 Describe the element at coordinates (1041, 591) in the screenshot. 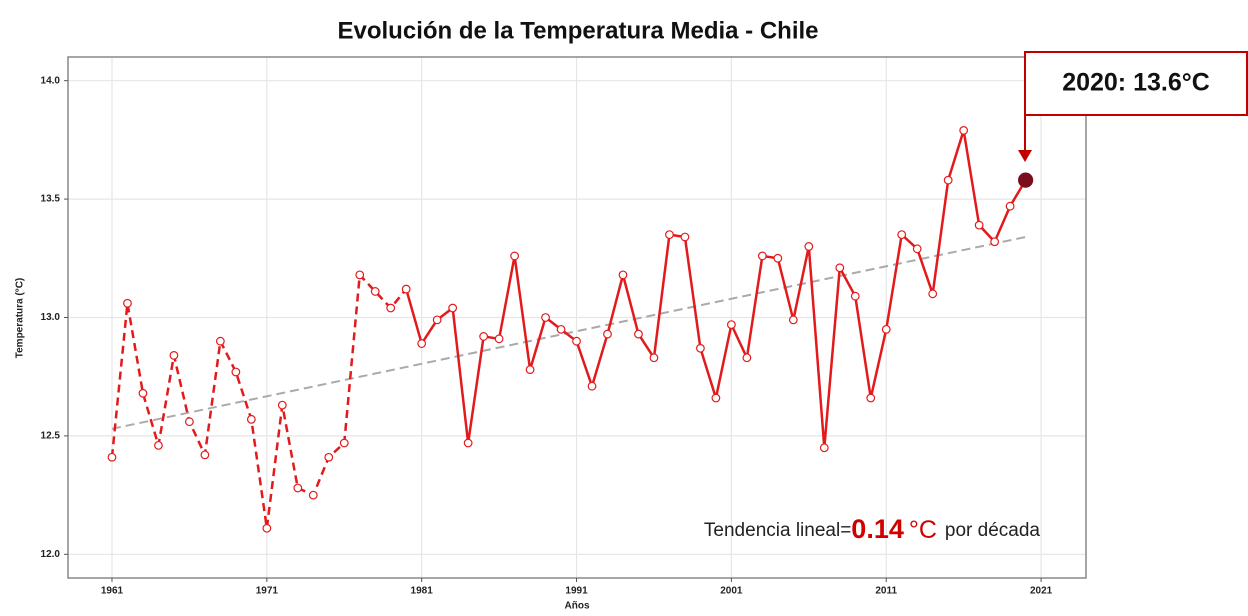

I see `x-tick-label: 2021` at that location.